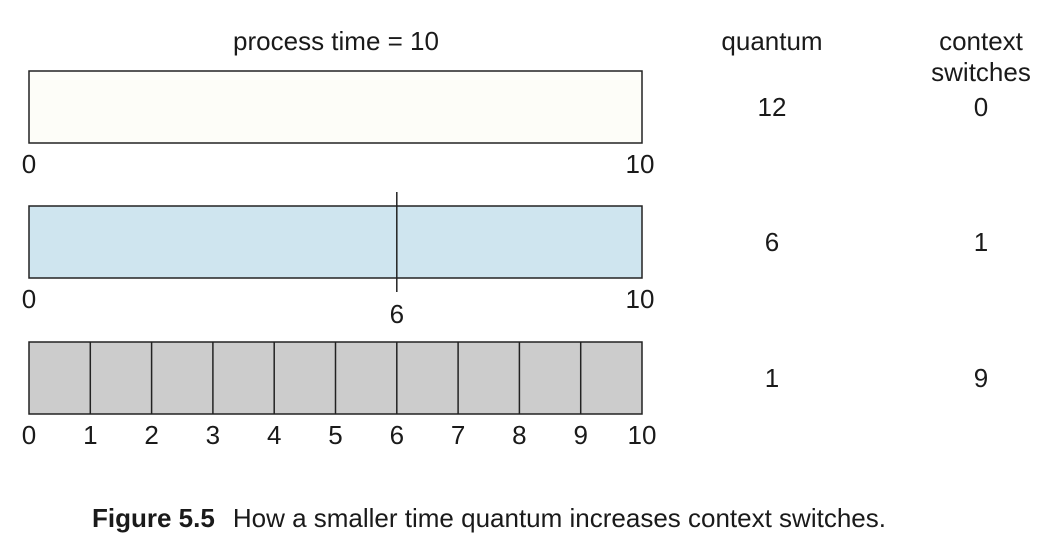 This screenshot has height=540, width=1048. I want to click on figure-number: Figure 5.5, so click(153, 518).